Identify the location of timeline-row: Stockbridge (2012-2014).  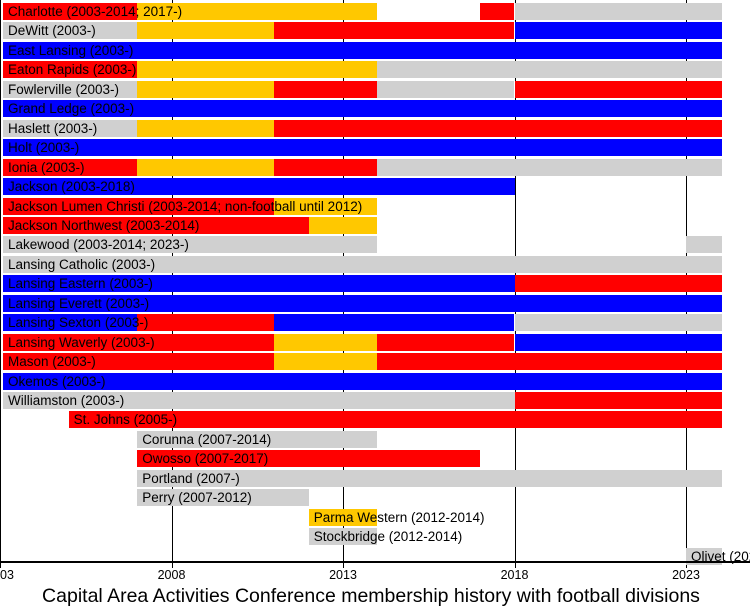
(375, 537).